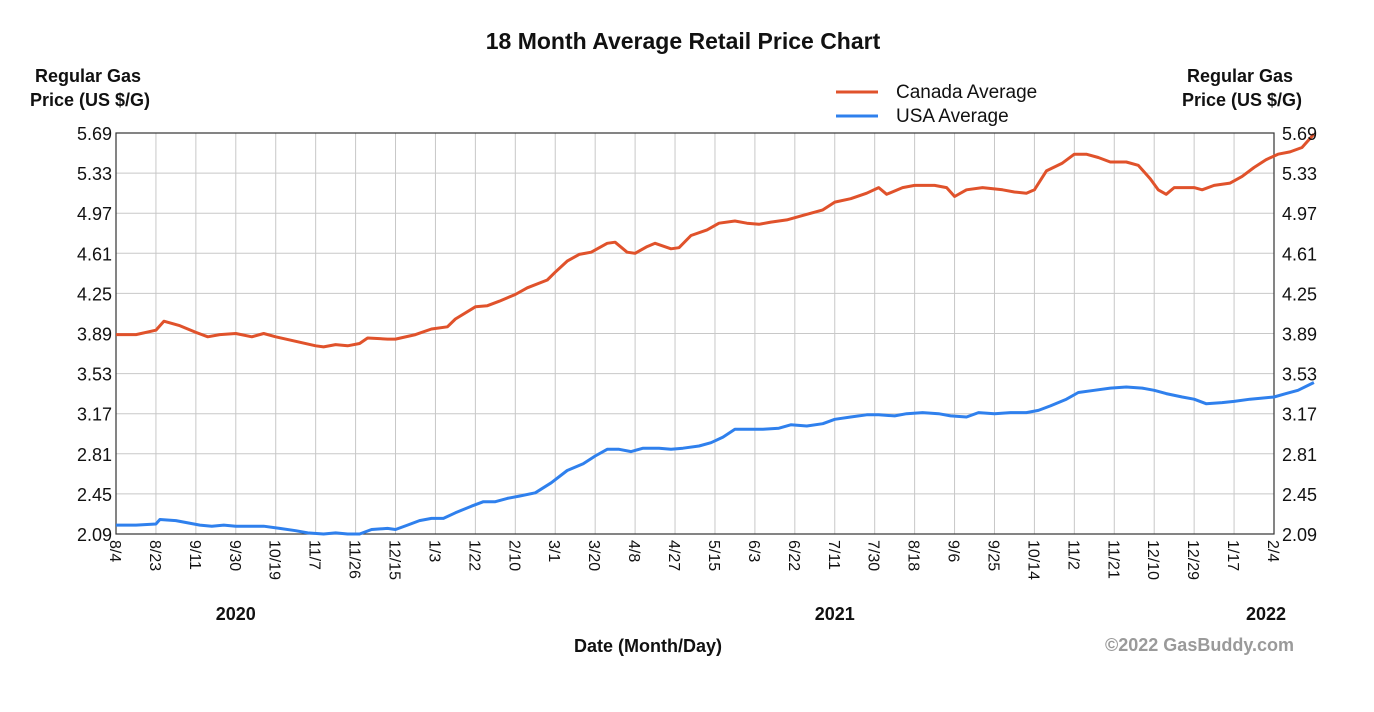  I want to click on x-tick-label: 12/29, so click(1192, 560).